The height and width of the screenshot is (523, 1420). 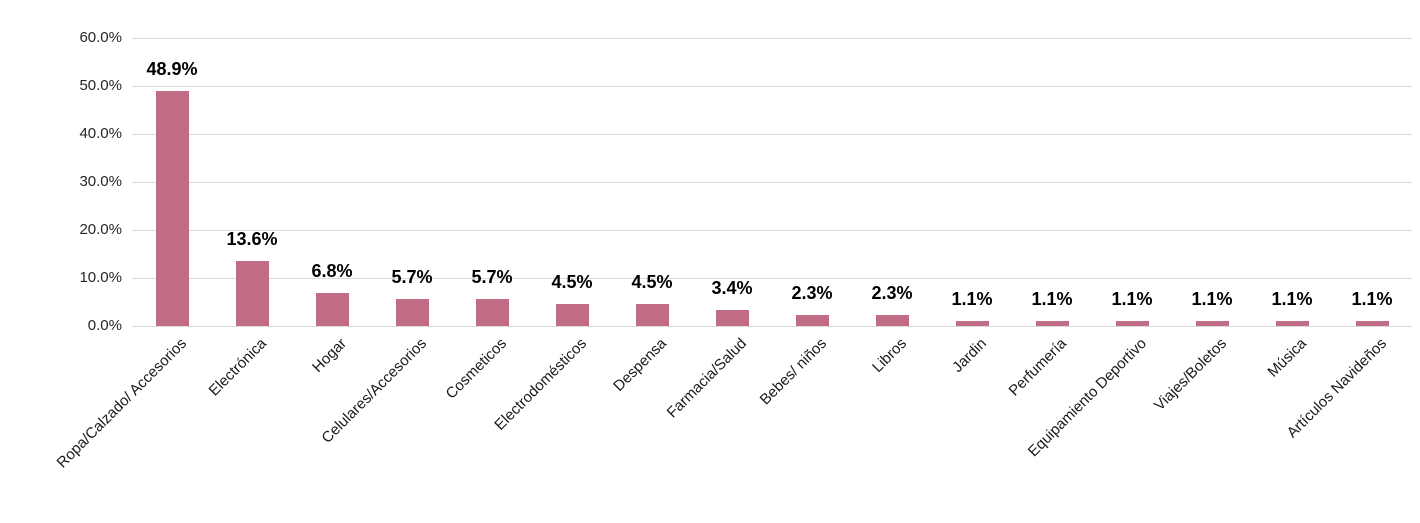 I want to click on x-tick-label: Viajes/Boletos, so click(x=1190, y=375).